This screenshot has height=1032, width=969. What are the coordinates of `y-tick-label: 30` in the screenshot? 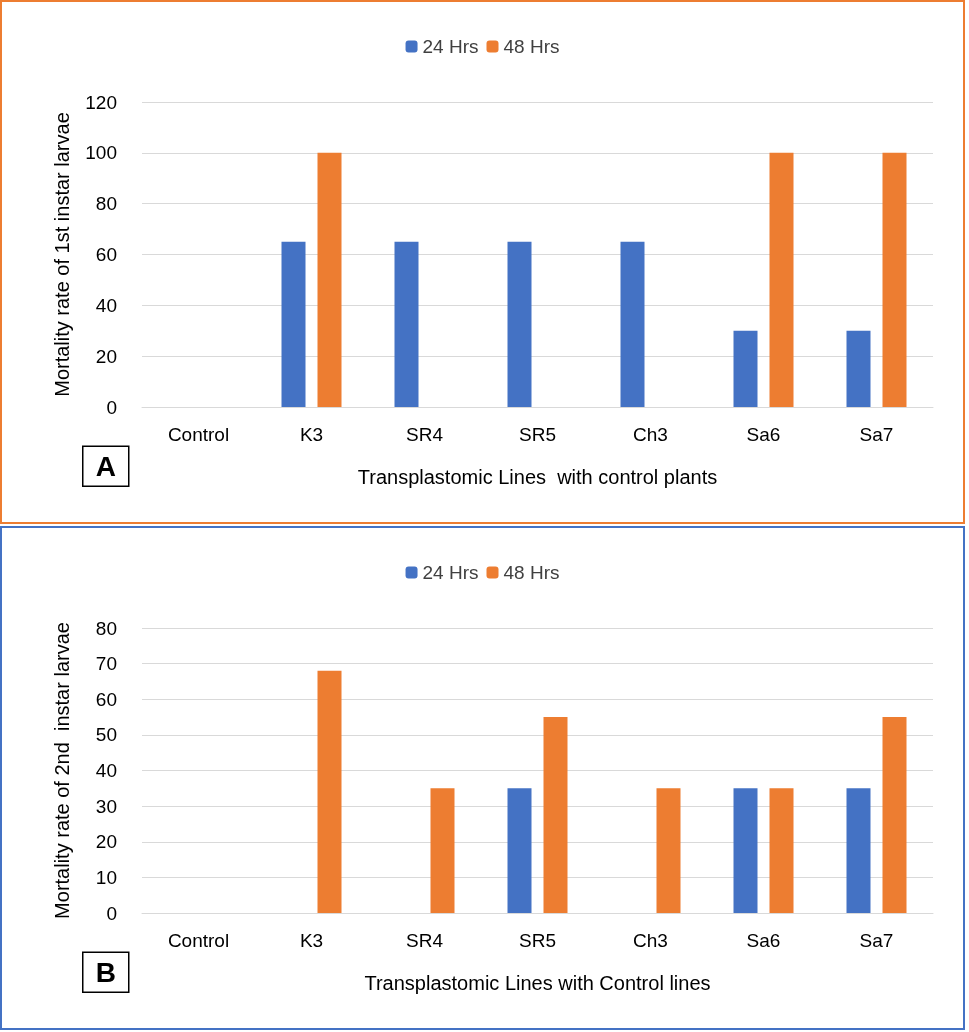 It's located at (106, 806).